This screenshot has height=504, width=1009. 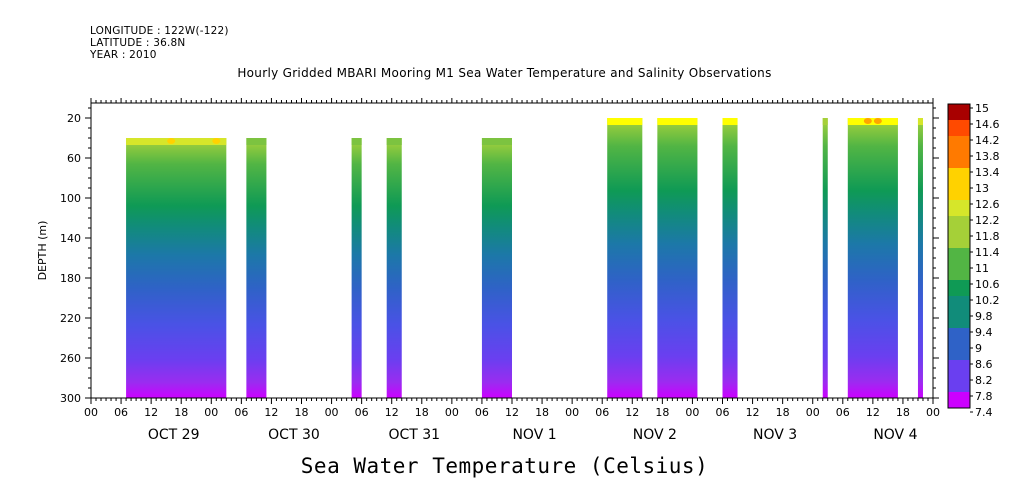 I want to click on colorbar-tick-label: 9.4, so click(x=984, y=332).